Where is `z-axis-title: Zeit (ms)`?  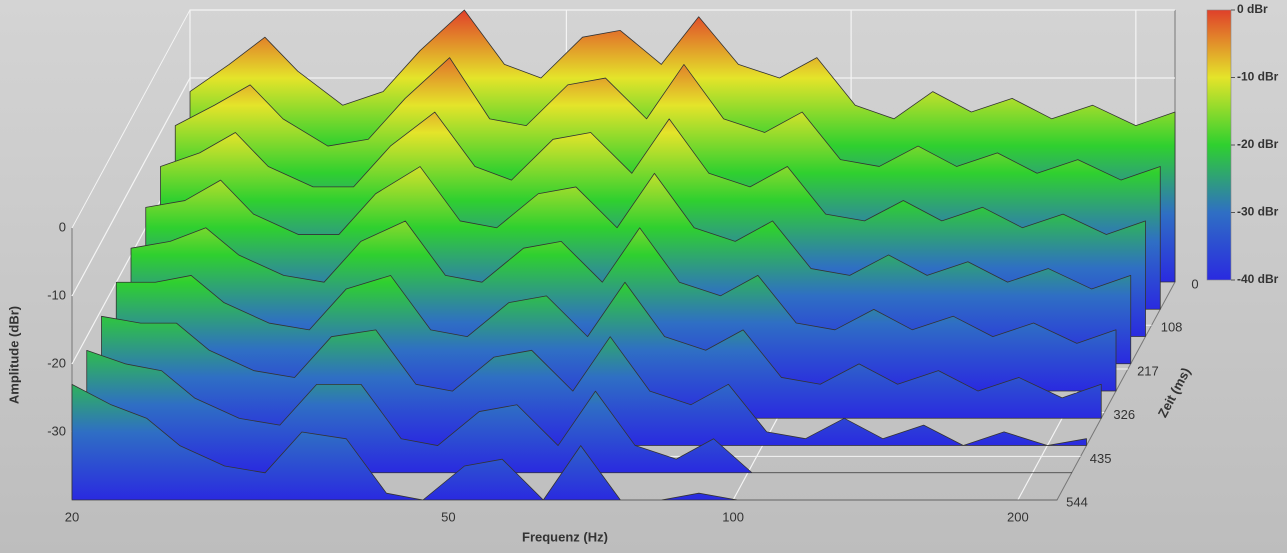
z-axis-title: Zeit (ms) is located at coordinates (1174, 392).